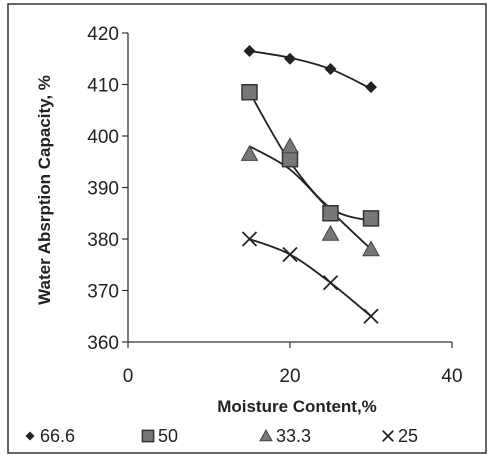  What do you see at coordinates (451, 376) in the screenshot?
I see `x-tick-label: 40` at bounding box center [451, 376].